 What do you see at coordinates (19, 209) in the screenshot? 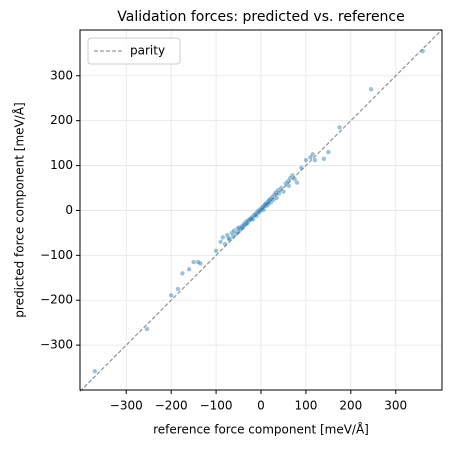
I see `y-axis-label: predicted force component [meV/Å]` at bounding box center [19, 209].